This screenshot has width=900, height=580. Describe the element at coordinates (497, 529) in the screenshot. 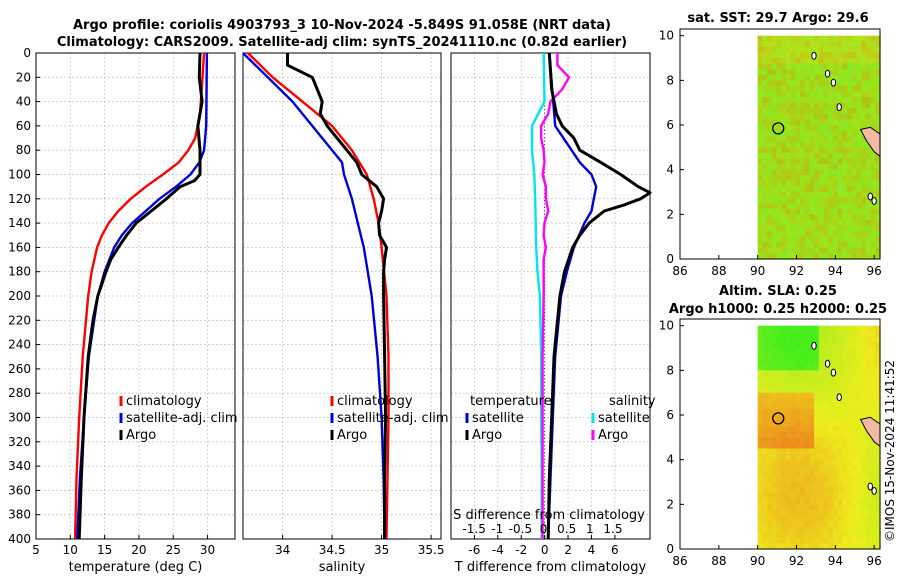

I see `diff-top-tick-label: -1` at that location.